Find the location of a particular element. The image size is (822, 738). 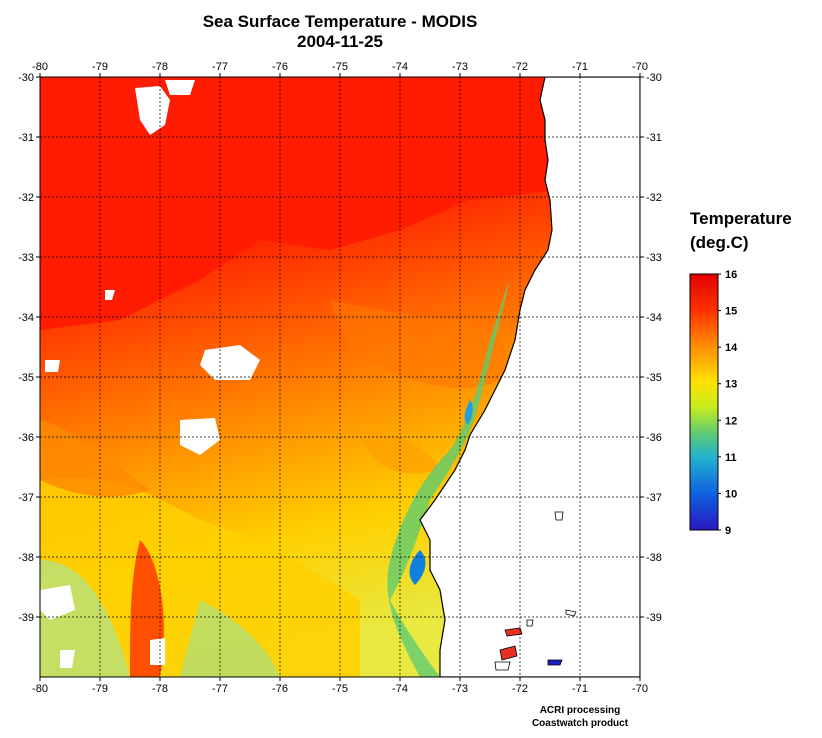

lat-label-right: -34 is located at coordinates (654, 318).